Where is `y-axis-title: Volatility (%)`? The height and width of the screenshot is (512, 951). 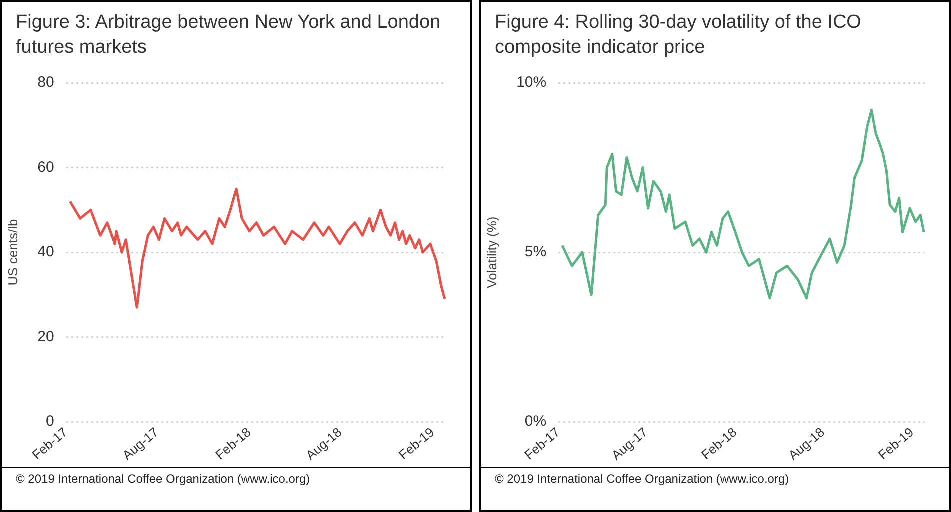 y-axis-title: Volatility (%) is located at coordinates (492, 252).